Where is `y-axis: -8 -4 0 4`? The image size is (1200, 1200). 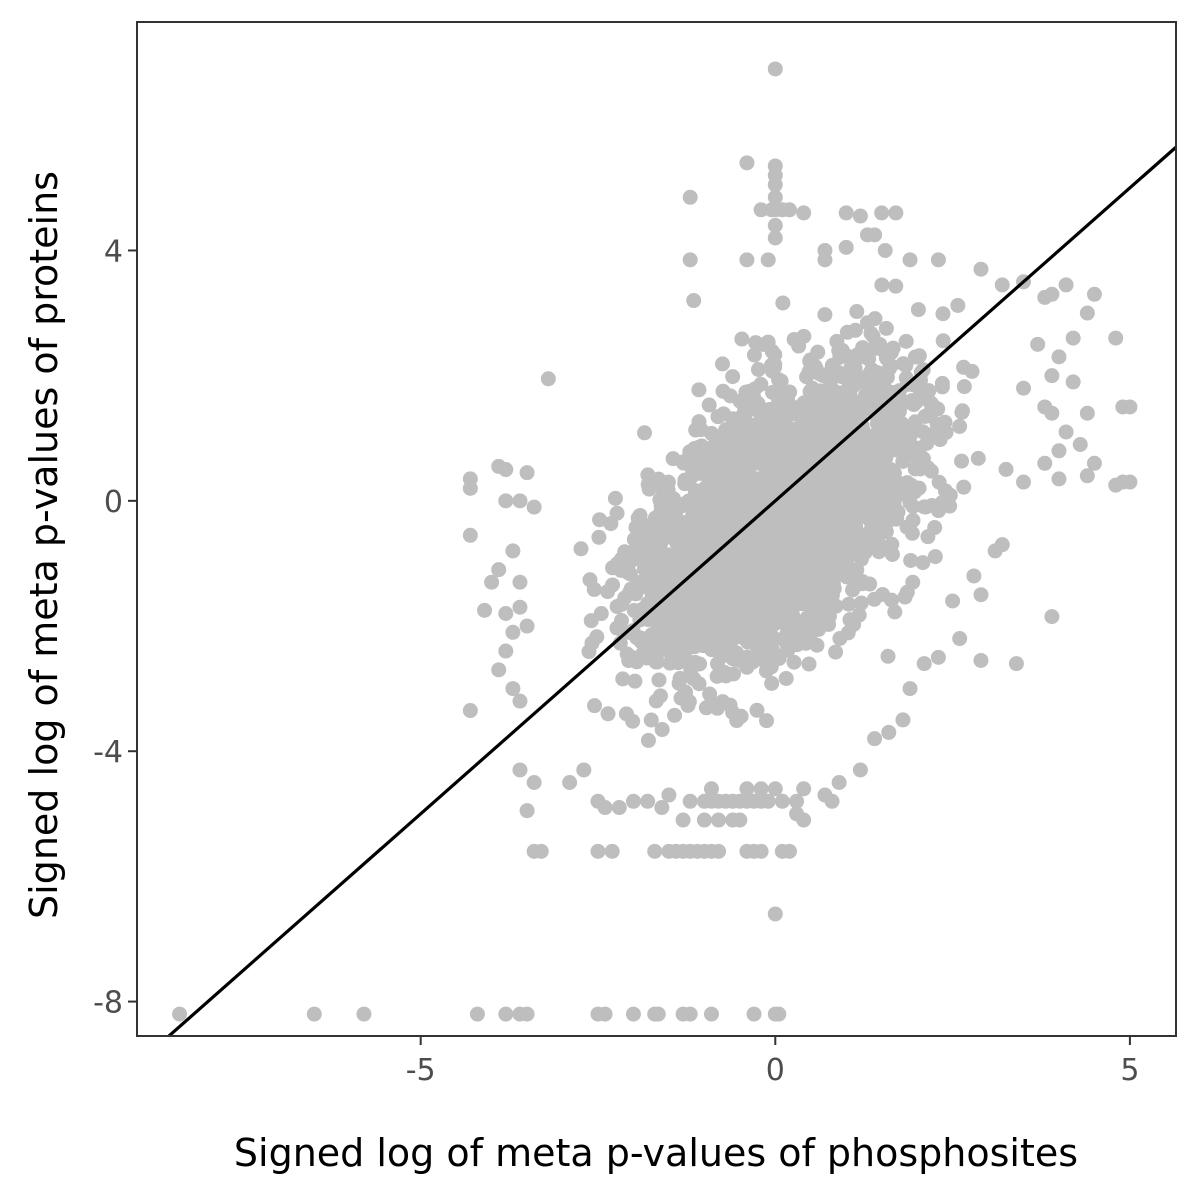 y-axis: -8 -4 0 4 is located at coordinates (115, 627).